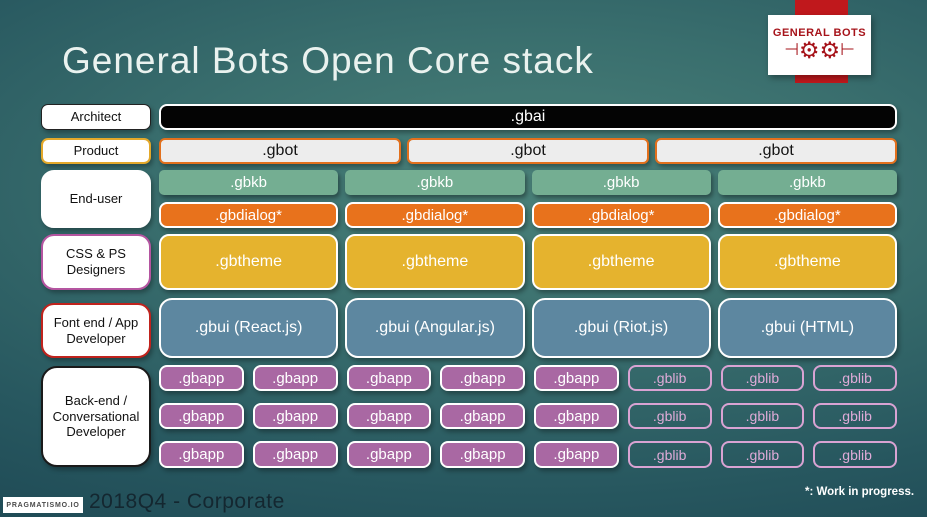 The image size is (927, 517). What do you see at coordinates (435, 328) in the screenshot?
I see `block-gbui-angular: .gbui (Angular.js)` at bounding box center [435, 328].